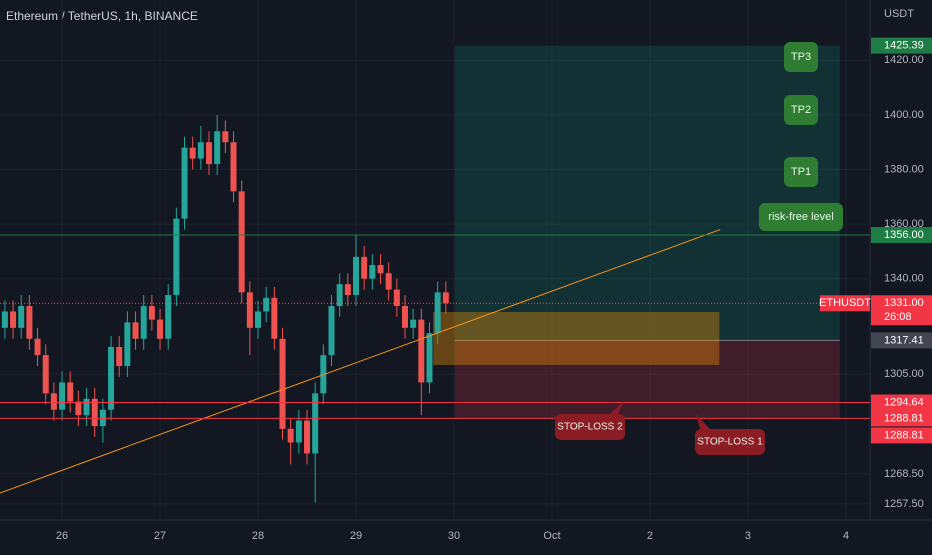 Image resolution: width=932 pixels, height=555 pixels. I want to click on annotation-label: TP3, so click(801, 57).